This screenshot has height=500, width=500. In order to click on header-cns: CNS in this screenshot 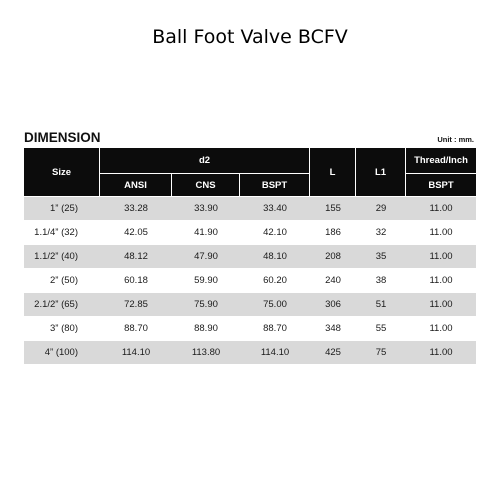, I will do `click(206, 185)`.